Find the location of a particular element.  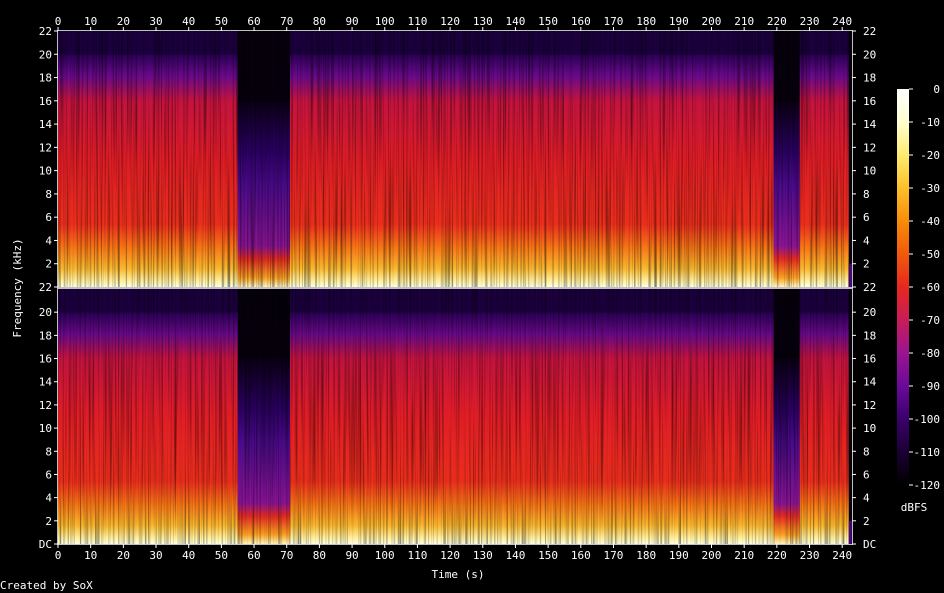

x-tick-label: 190 is located at coordinates (679, 21).